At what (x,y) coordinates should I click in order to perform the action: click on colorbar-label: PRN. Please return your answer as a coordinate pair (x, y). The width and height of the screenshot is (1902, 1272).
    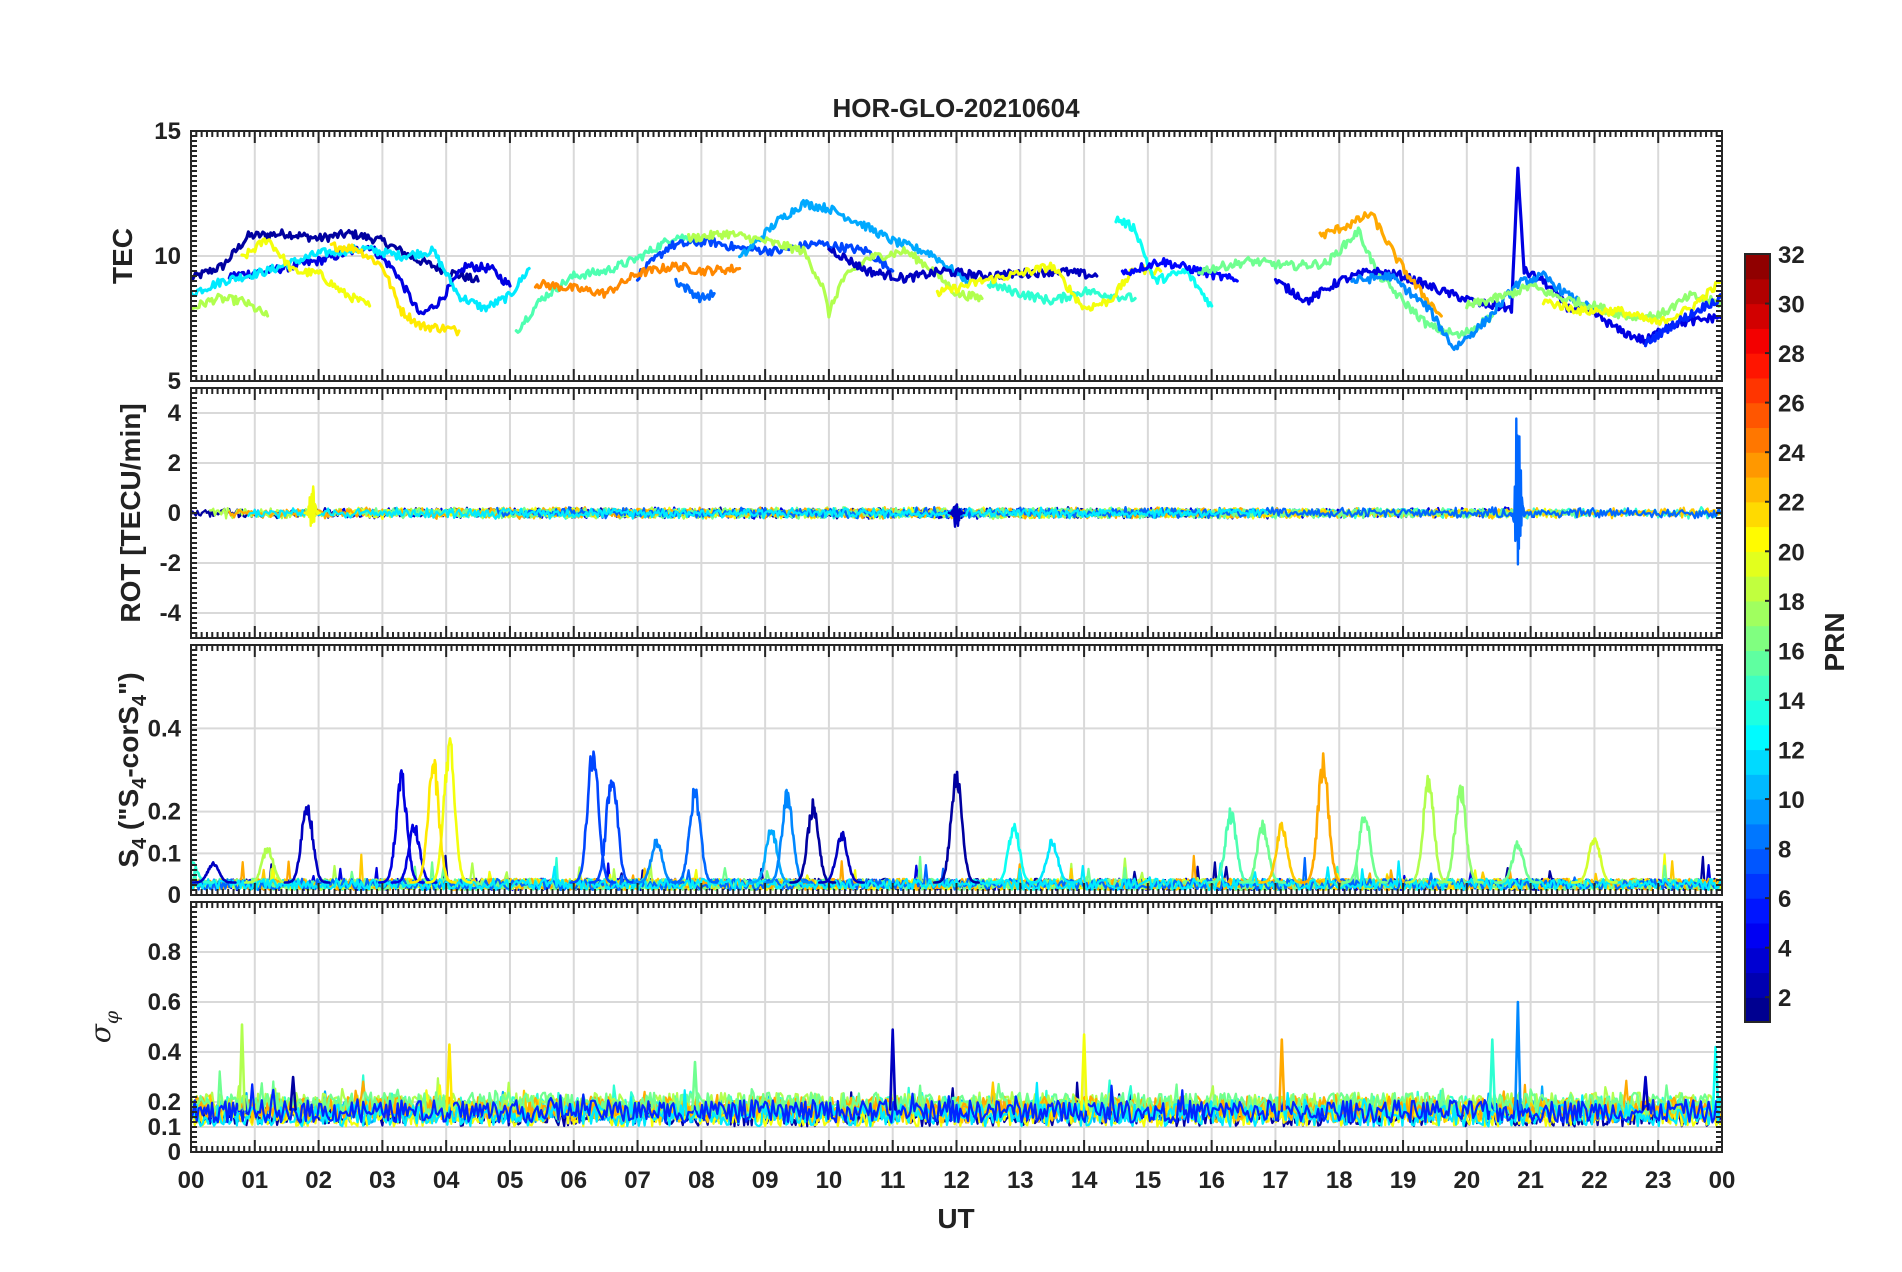
    Looking at the image, I should click on (1834, 641).